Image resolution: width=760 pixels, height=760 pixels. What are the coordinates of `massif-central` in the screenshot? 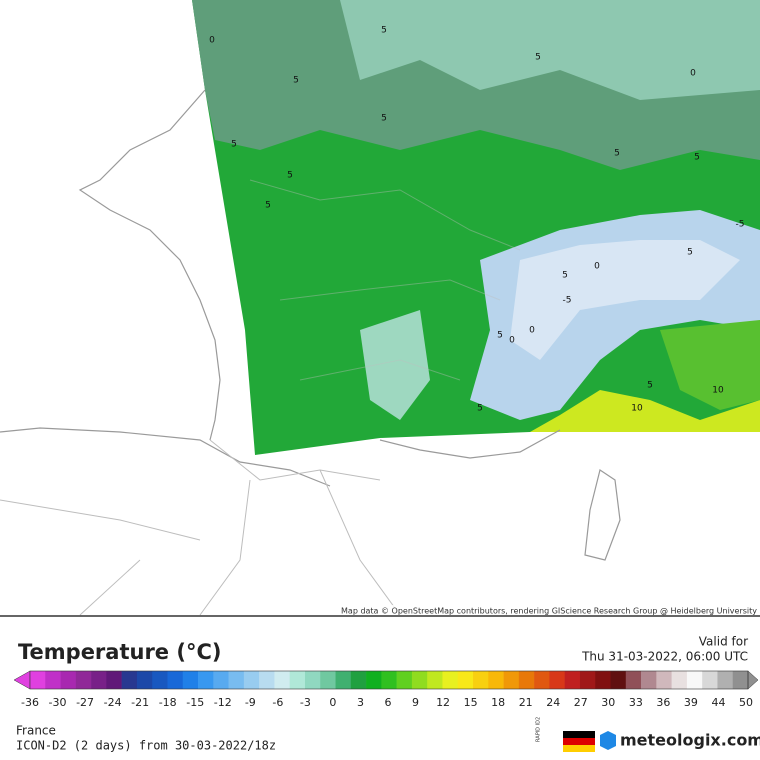 It's located at (395, 365).